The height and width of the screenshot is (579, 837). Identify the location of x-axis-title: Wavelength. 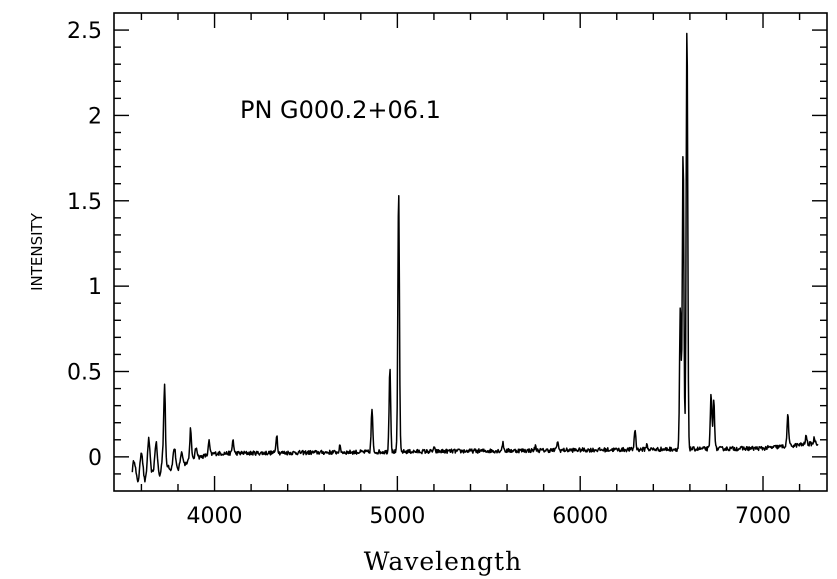
(443, 561).